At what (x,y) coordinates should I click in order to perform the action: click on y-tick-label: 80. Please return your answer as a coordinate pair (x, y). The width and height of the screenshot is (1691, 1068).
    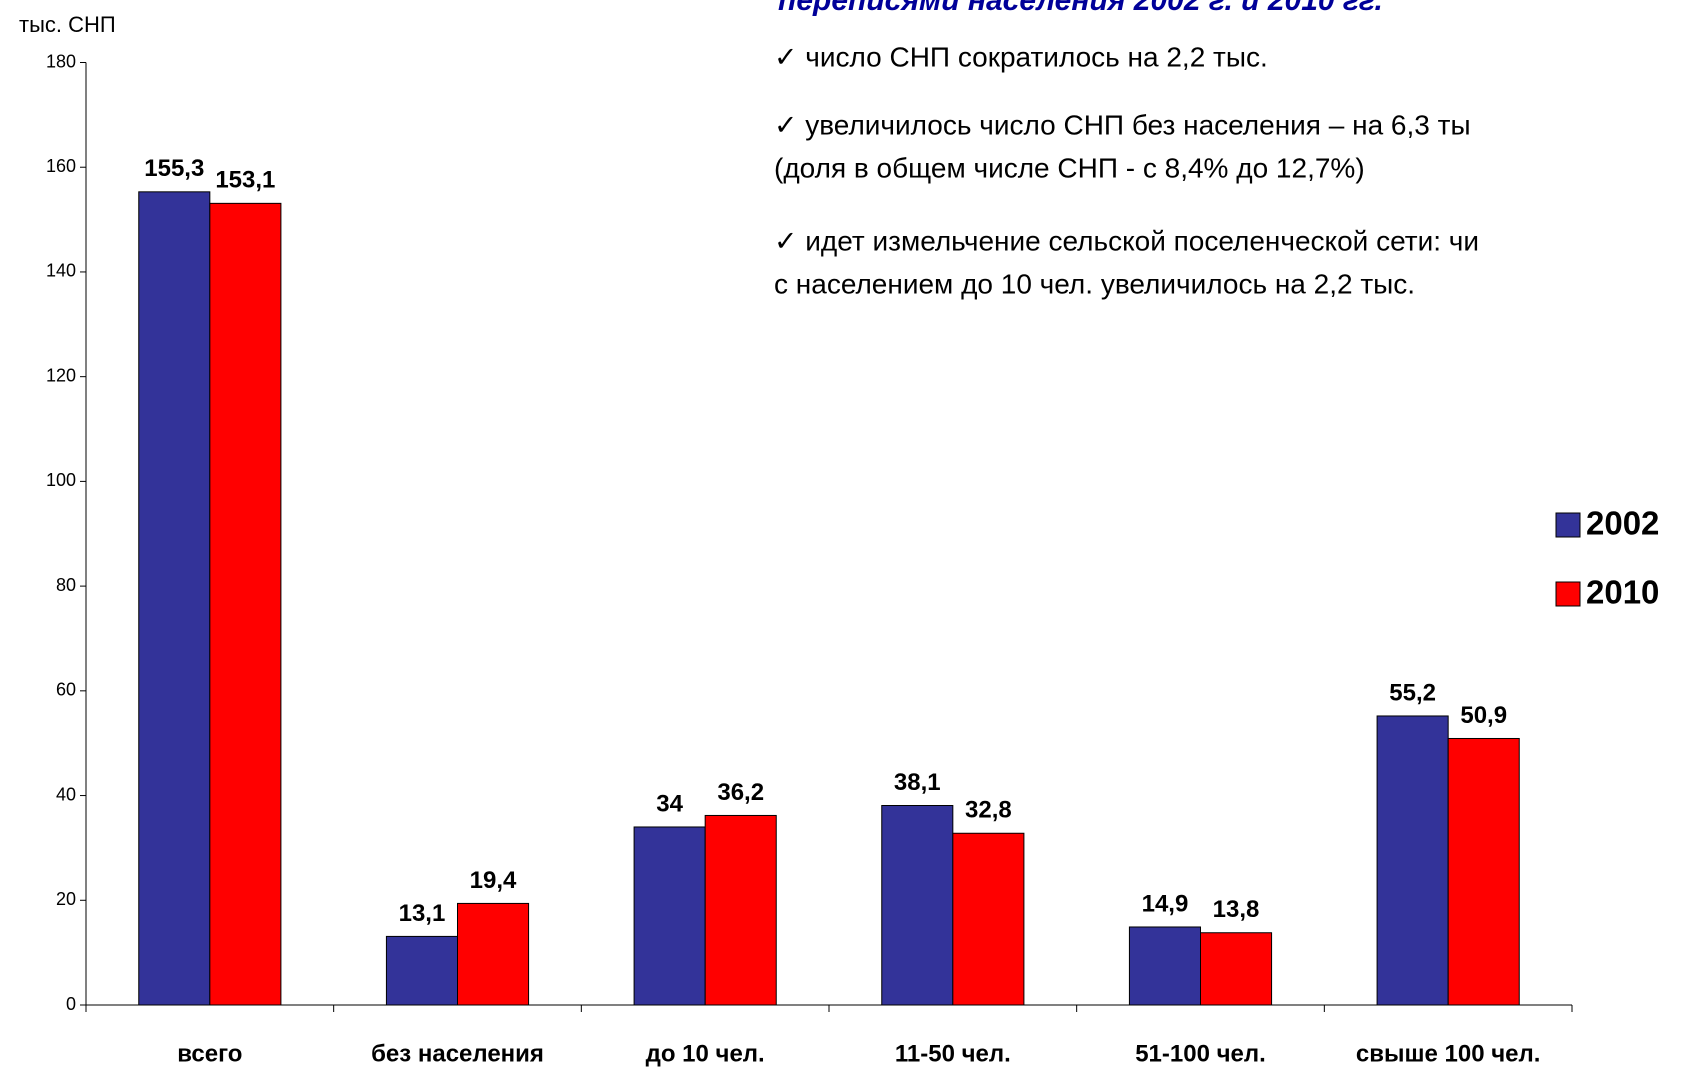
    Looking at the image, I should click on (66, 585).